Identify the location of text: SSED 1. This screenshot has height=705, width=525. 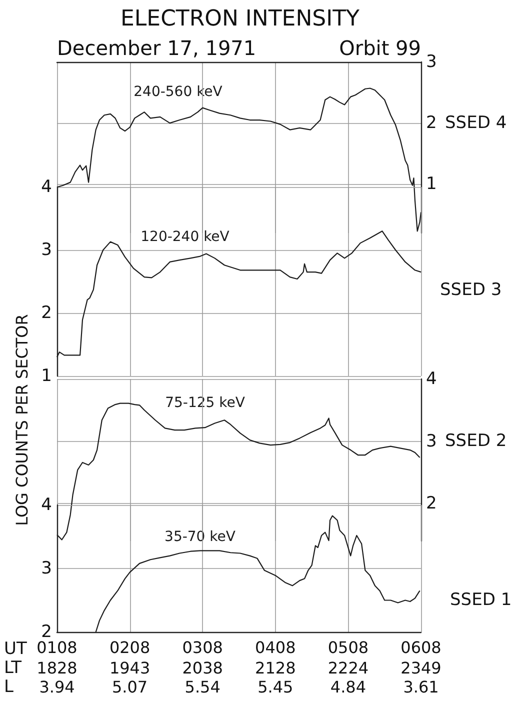
(481, 600).